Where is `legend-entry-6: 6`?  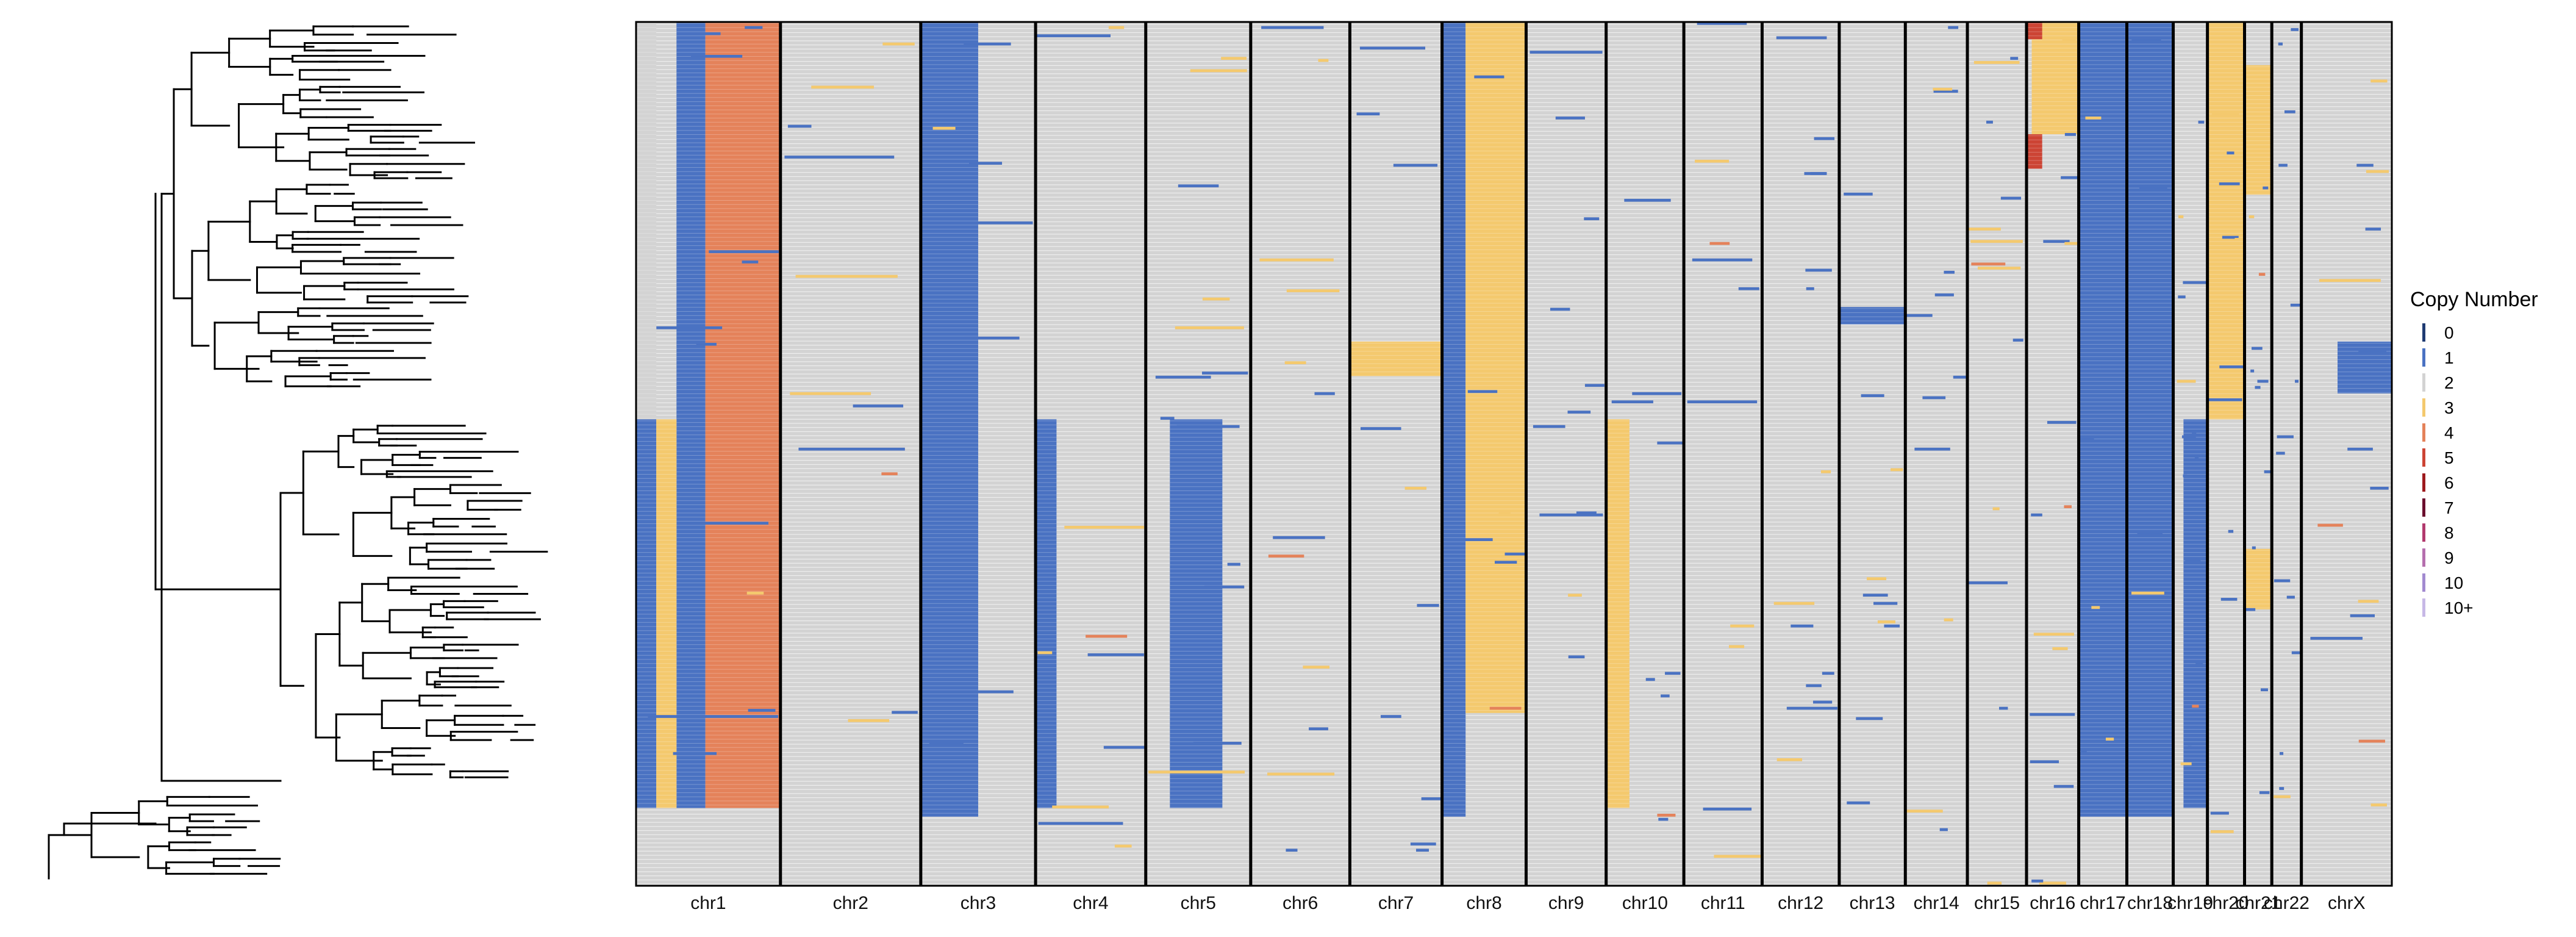 legend-entry-6: 6 is located at coordinates (2438, 482).